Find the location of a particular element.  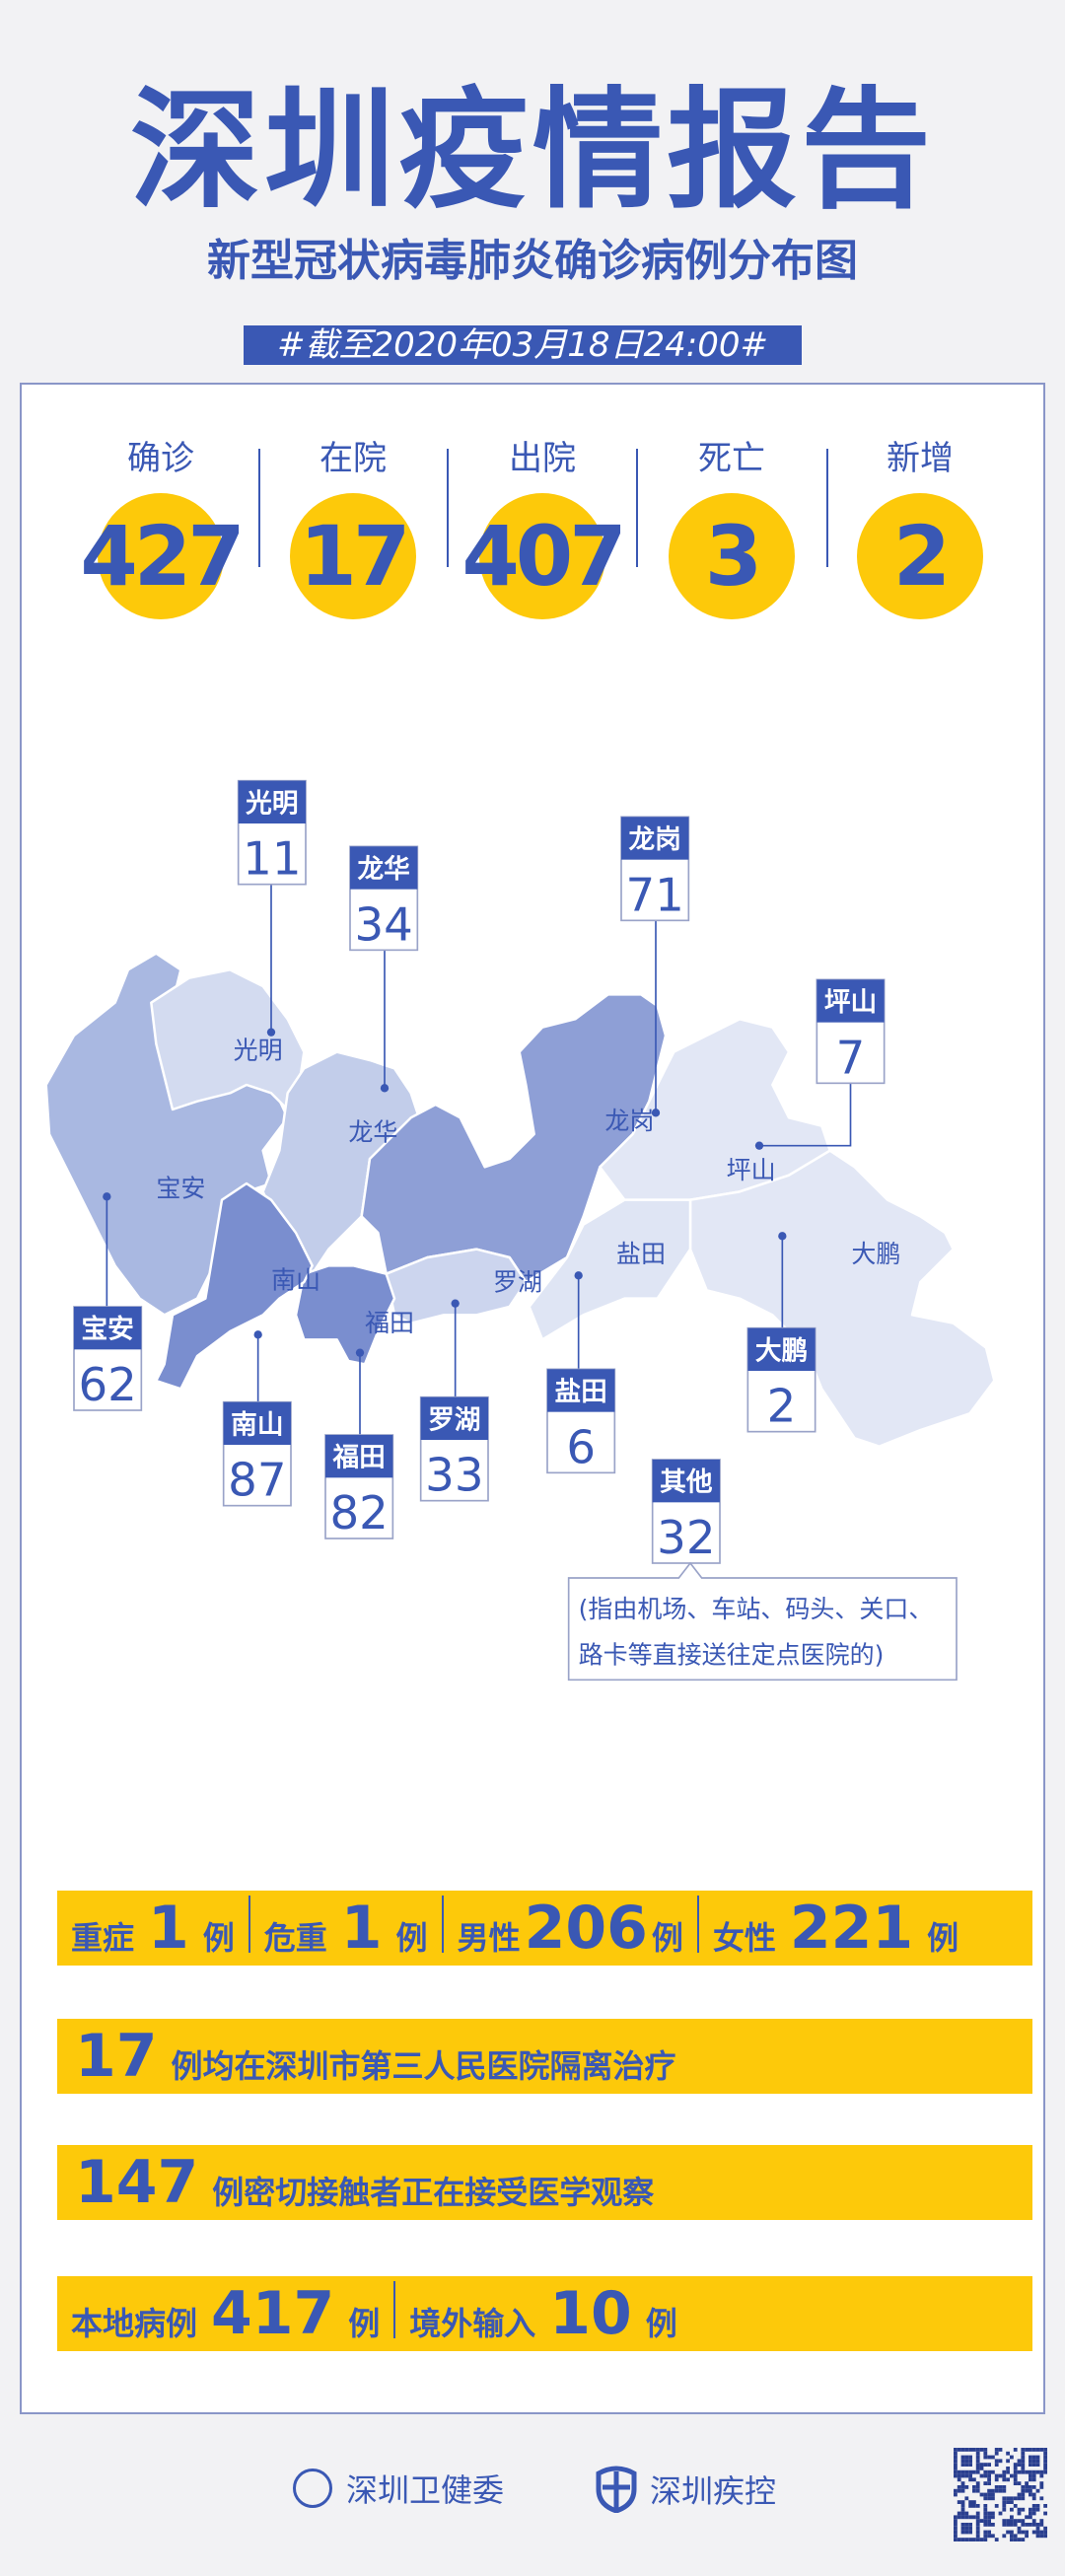

severity-gender-bar: 重症 1 例 危重 1 例 男性 206 例 女性 221 例 is located at coordinates (544, 1928).